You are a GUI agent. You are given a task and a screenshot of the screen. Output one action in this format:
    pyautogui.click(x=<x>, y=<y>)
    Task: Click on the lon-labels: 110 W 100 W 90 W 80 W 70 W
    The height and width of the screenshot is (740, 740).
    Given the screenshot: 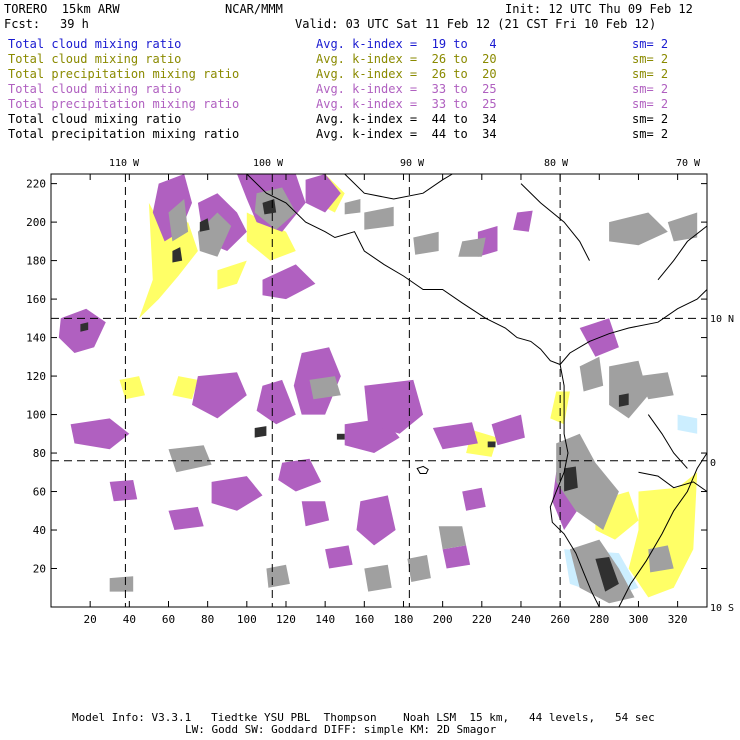 What is the action you would take?
    pyautogui.click(x=405, y=163)
    